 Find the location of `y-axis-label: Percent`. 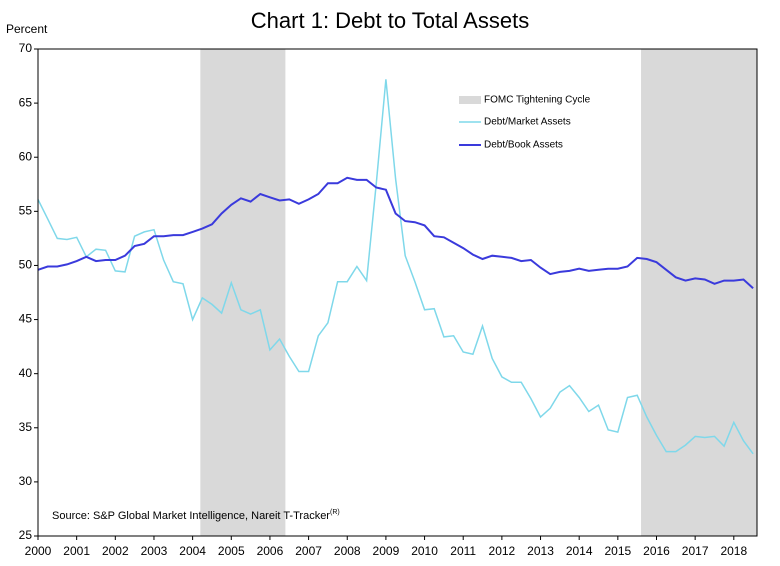

y-axis-label: Percent is located at coordinates (27, 29).